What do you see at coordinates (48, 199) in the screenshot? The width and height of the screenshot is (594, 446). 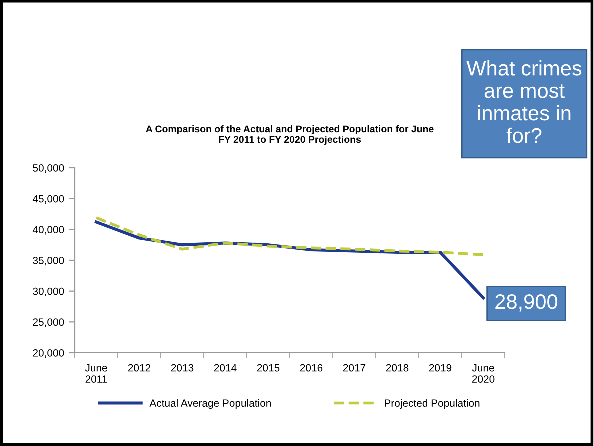 I see `y-tick-label: 45,000` at bounding box center [48, 199].